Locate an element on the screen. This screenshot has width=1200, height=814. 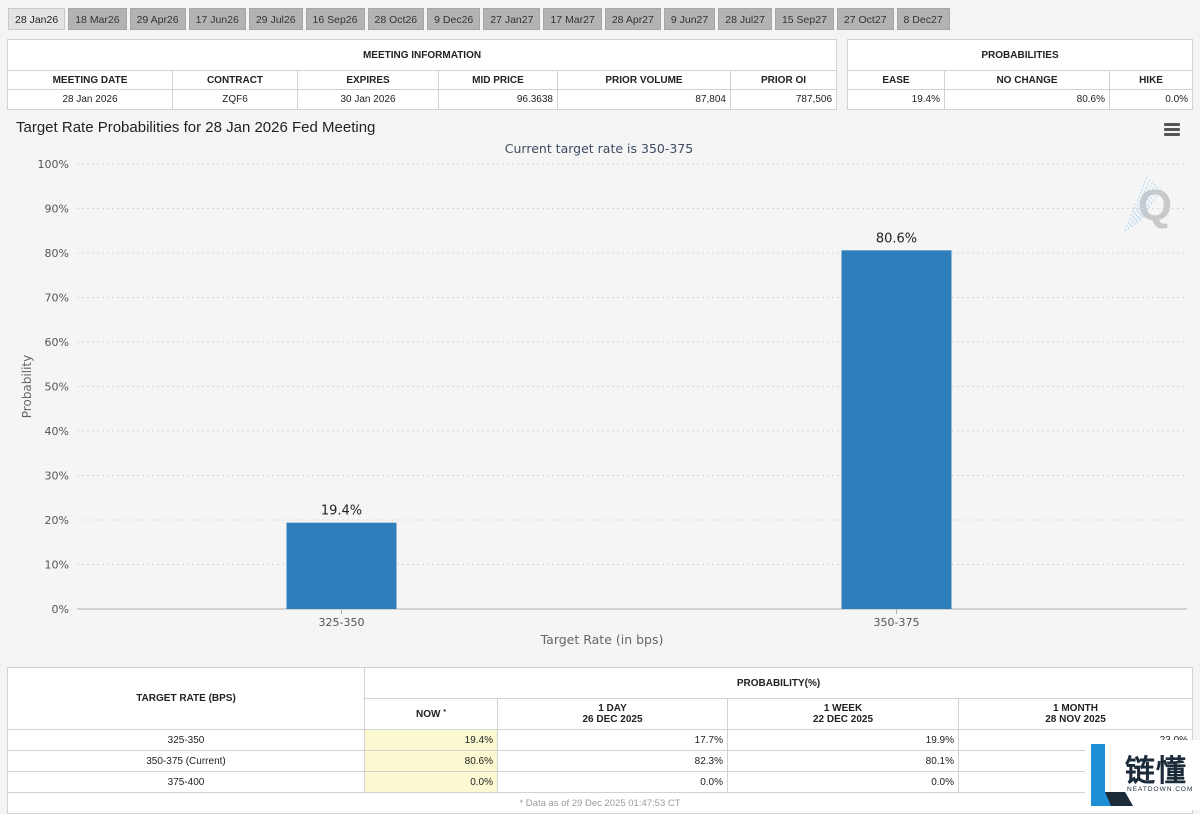
meeting-date-value: 28 Jan 2026 is located at coordinates (90, 99).